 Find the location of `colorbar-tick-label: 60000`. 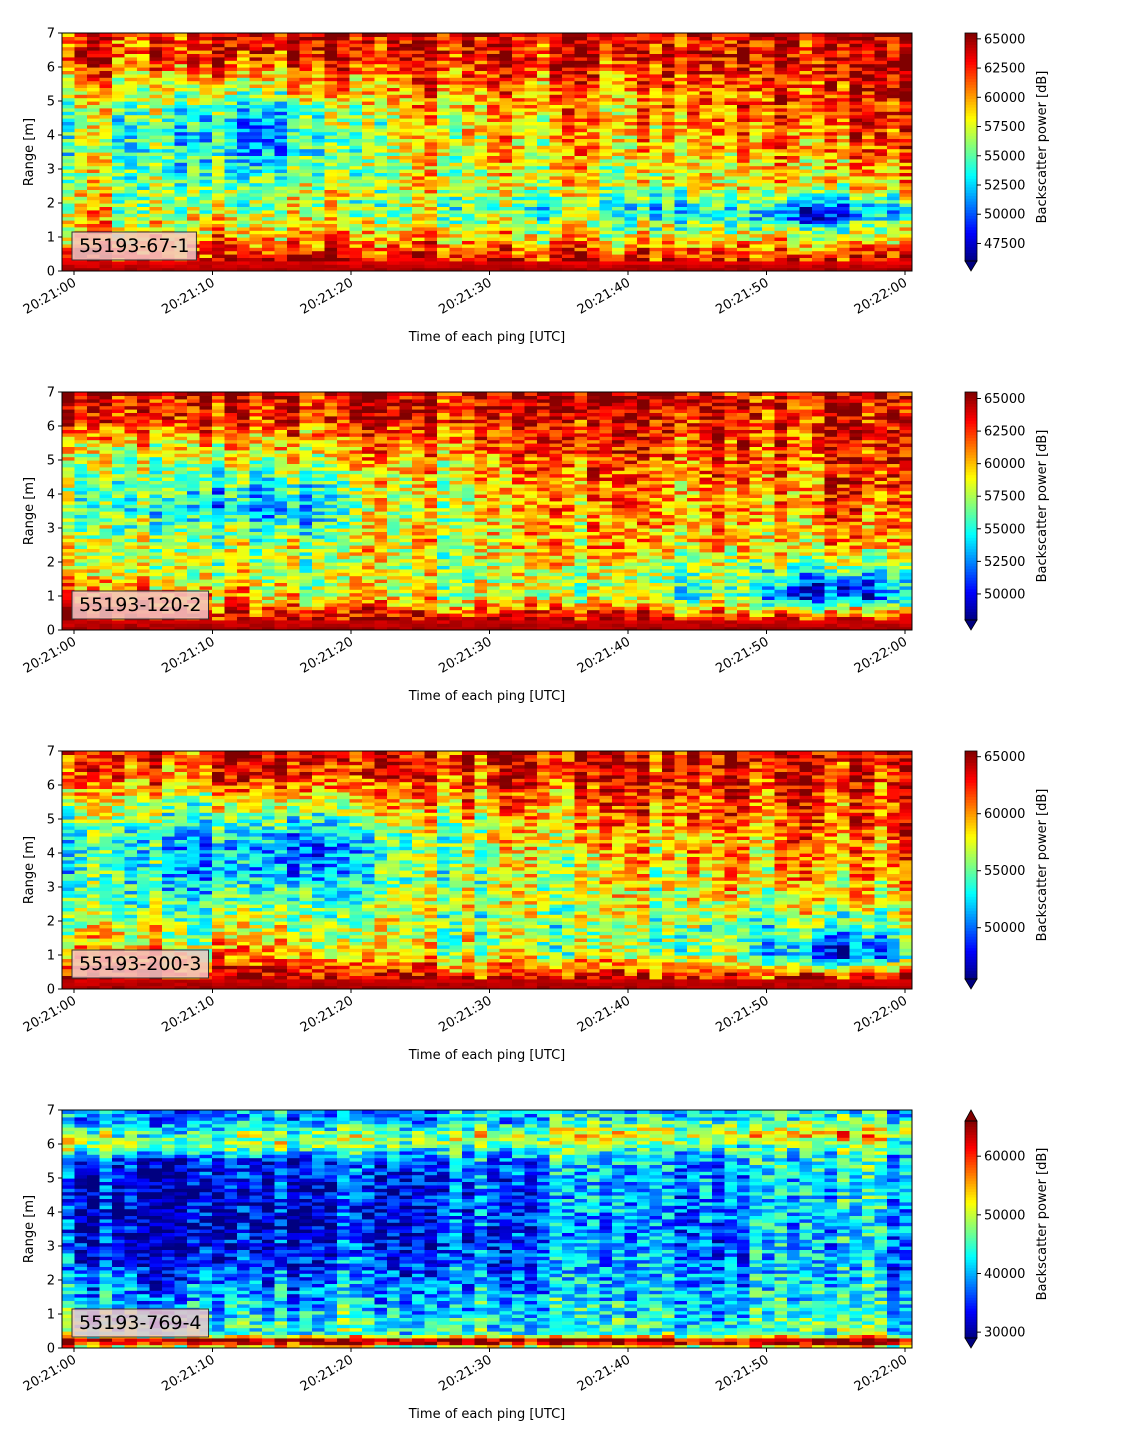

colorbar-tick-label: 60000 is located at coordinates (1004, 98).